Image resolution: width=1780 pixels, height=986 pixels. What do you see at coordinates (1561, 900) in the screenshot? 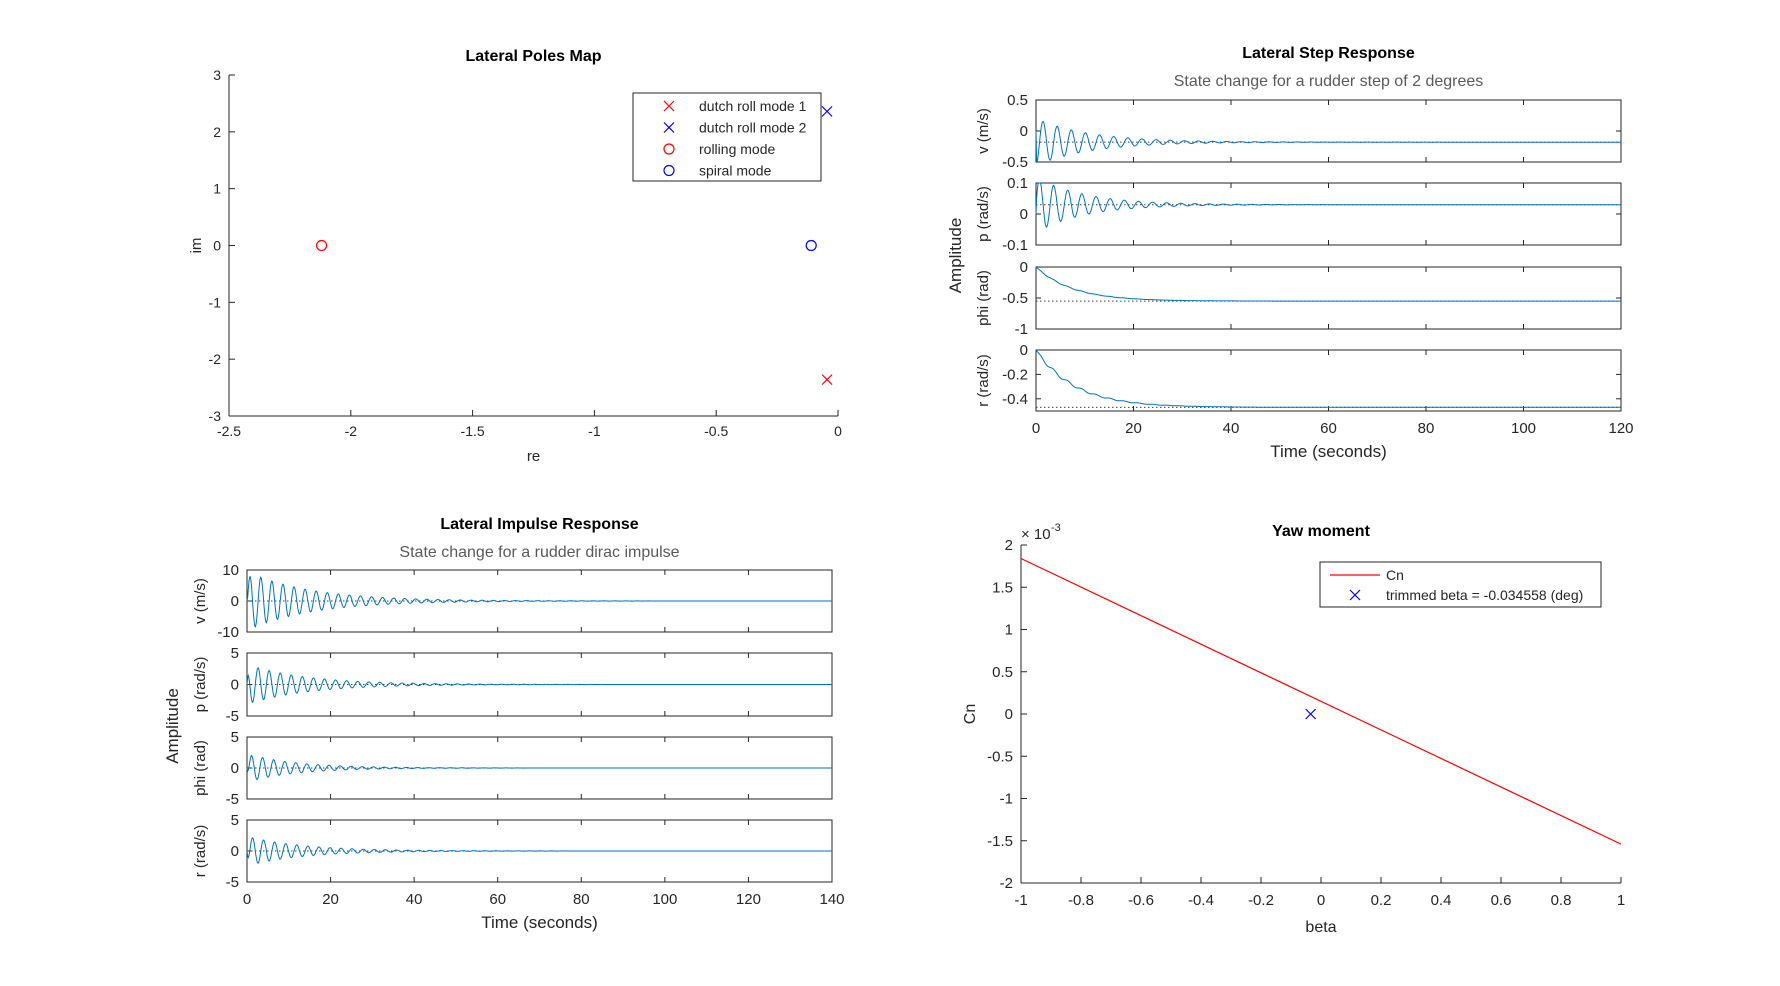
I see `yaw-xtick-label: 0.8` at bounding box center [1561, 900].